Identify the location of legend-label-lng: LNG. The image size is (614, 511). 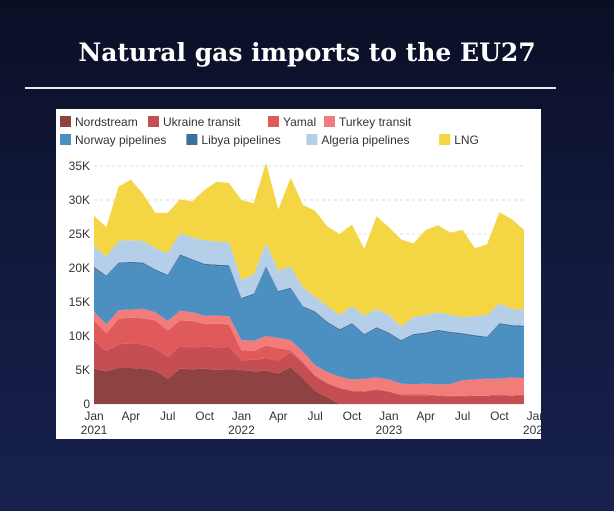
(466, 140).